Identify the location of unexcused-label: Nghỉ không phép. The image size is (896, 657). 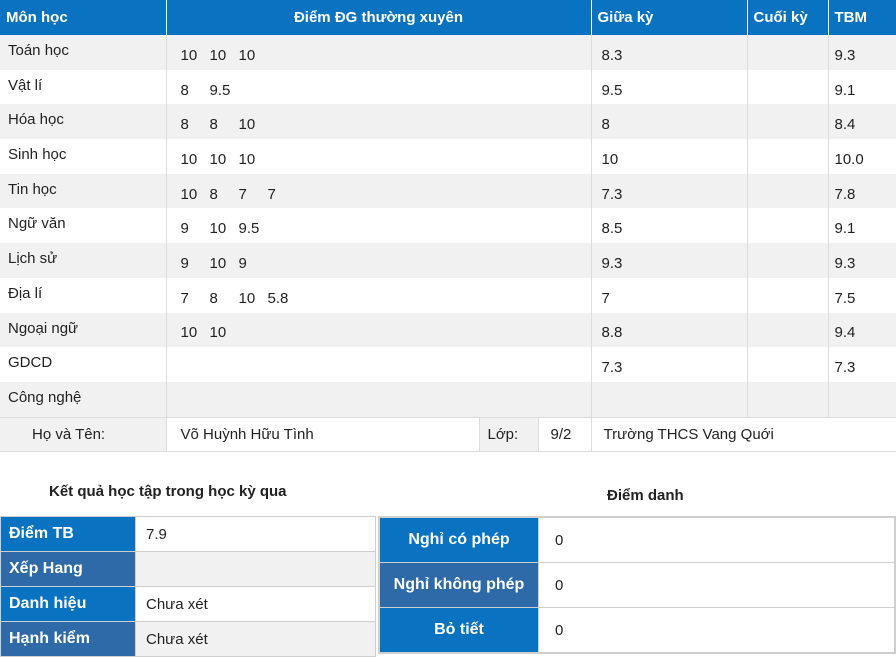
(458, 585).